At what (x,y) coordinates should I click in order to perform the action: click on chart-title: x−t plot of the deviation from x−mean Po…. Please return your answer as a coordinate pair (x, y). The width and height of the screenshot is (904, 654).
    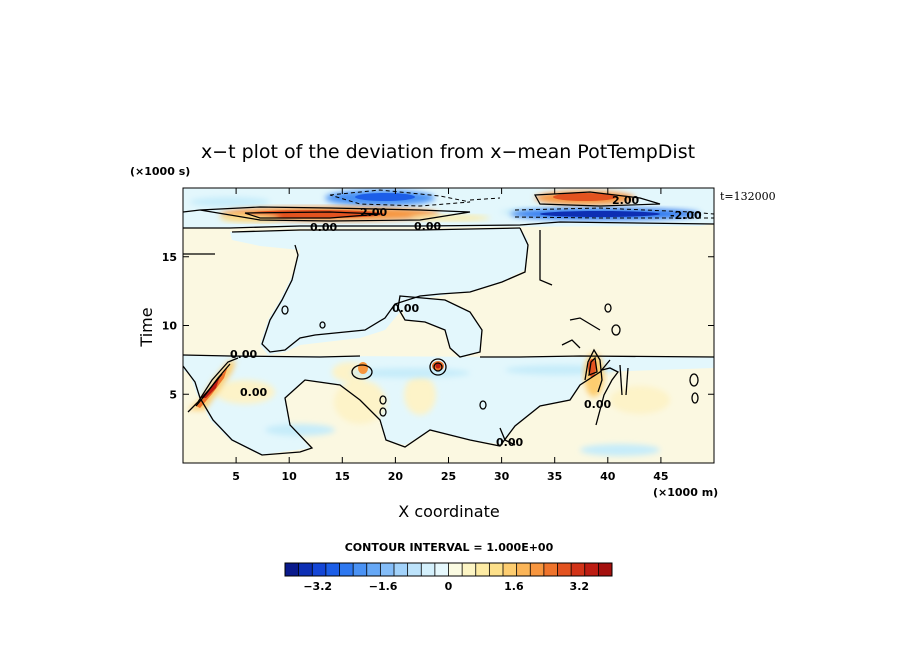
    Looking at the image, I should click on (448, 152).